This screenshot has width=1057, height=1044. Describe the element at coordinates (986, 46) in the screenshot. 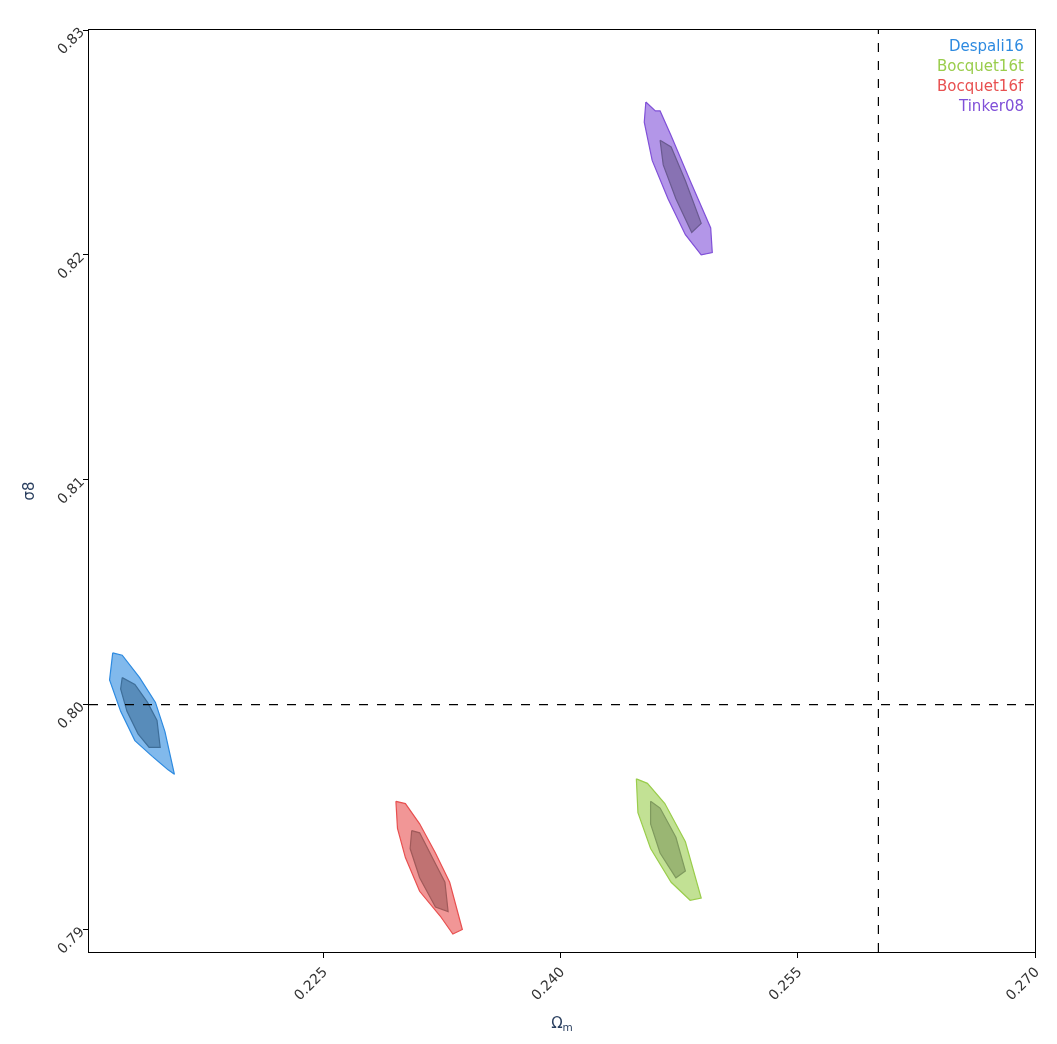

I see `text: Despali16` at that location.